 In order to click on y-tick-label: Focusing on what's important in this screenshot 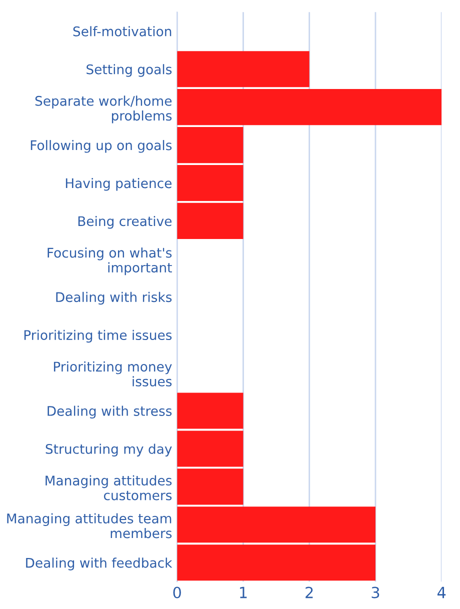, I will do `click(110, 262)`.